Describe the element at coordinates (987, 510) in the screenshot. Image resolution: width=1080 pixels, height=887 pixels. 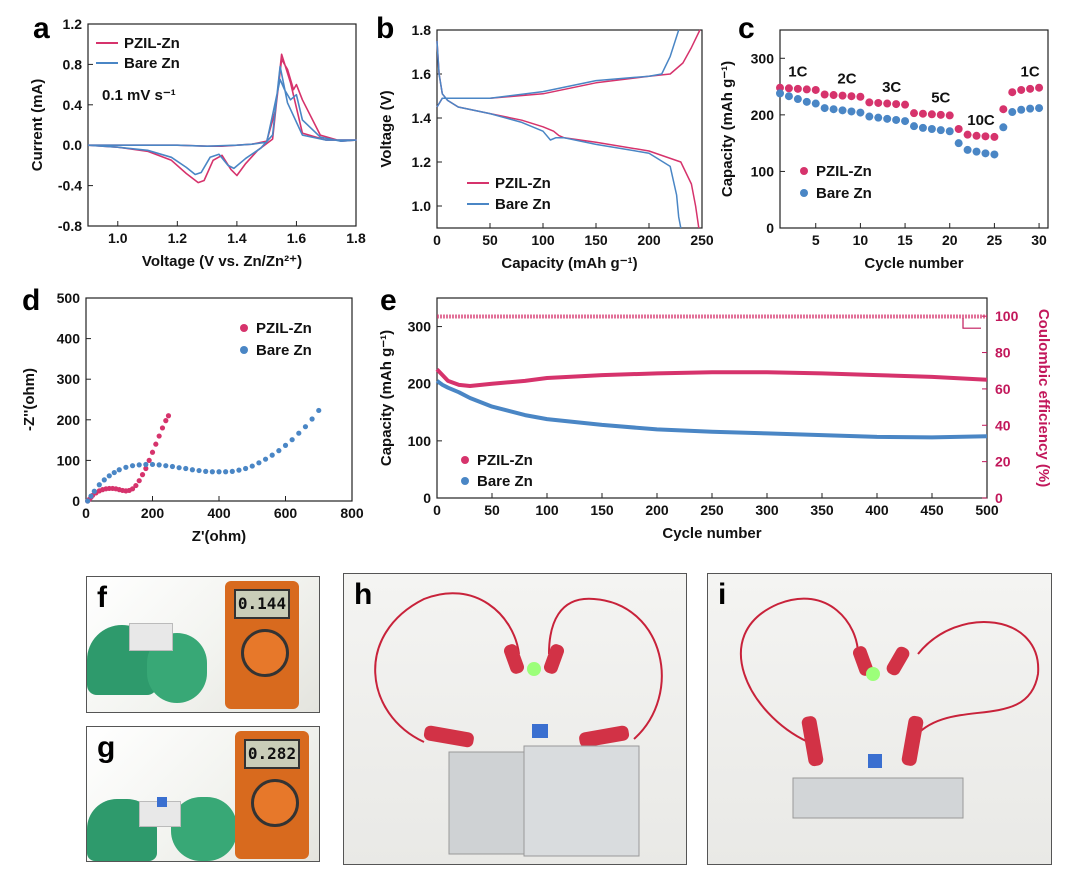
I see `x-tick-label: 500` at that location.